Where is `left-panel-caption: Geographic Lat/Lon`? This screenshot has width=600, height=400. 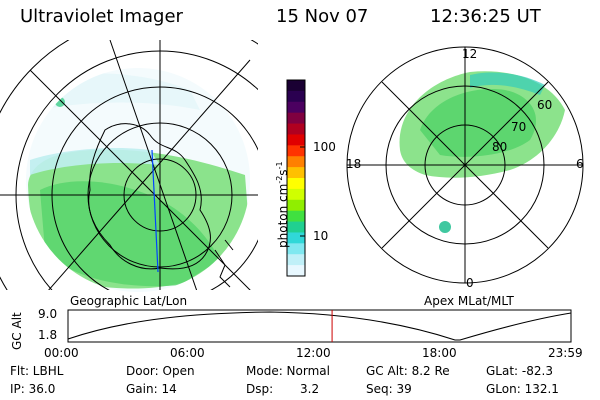 left-panel-caption: Geographic Lat/Lon is located at coordinates (129, 301).